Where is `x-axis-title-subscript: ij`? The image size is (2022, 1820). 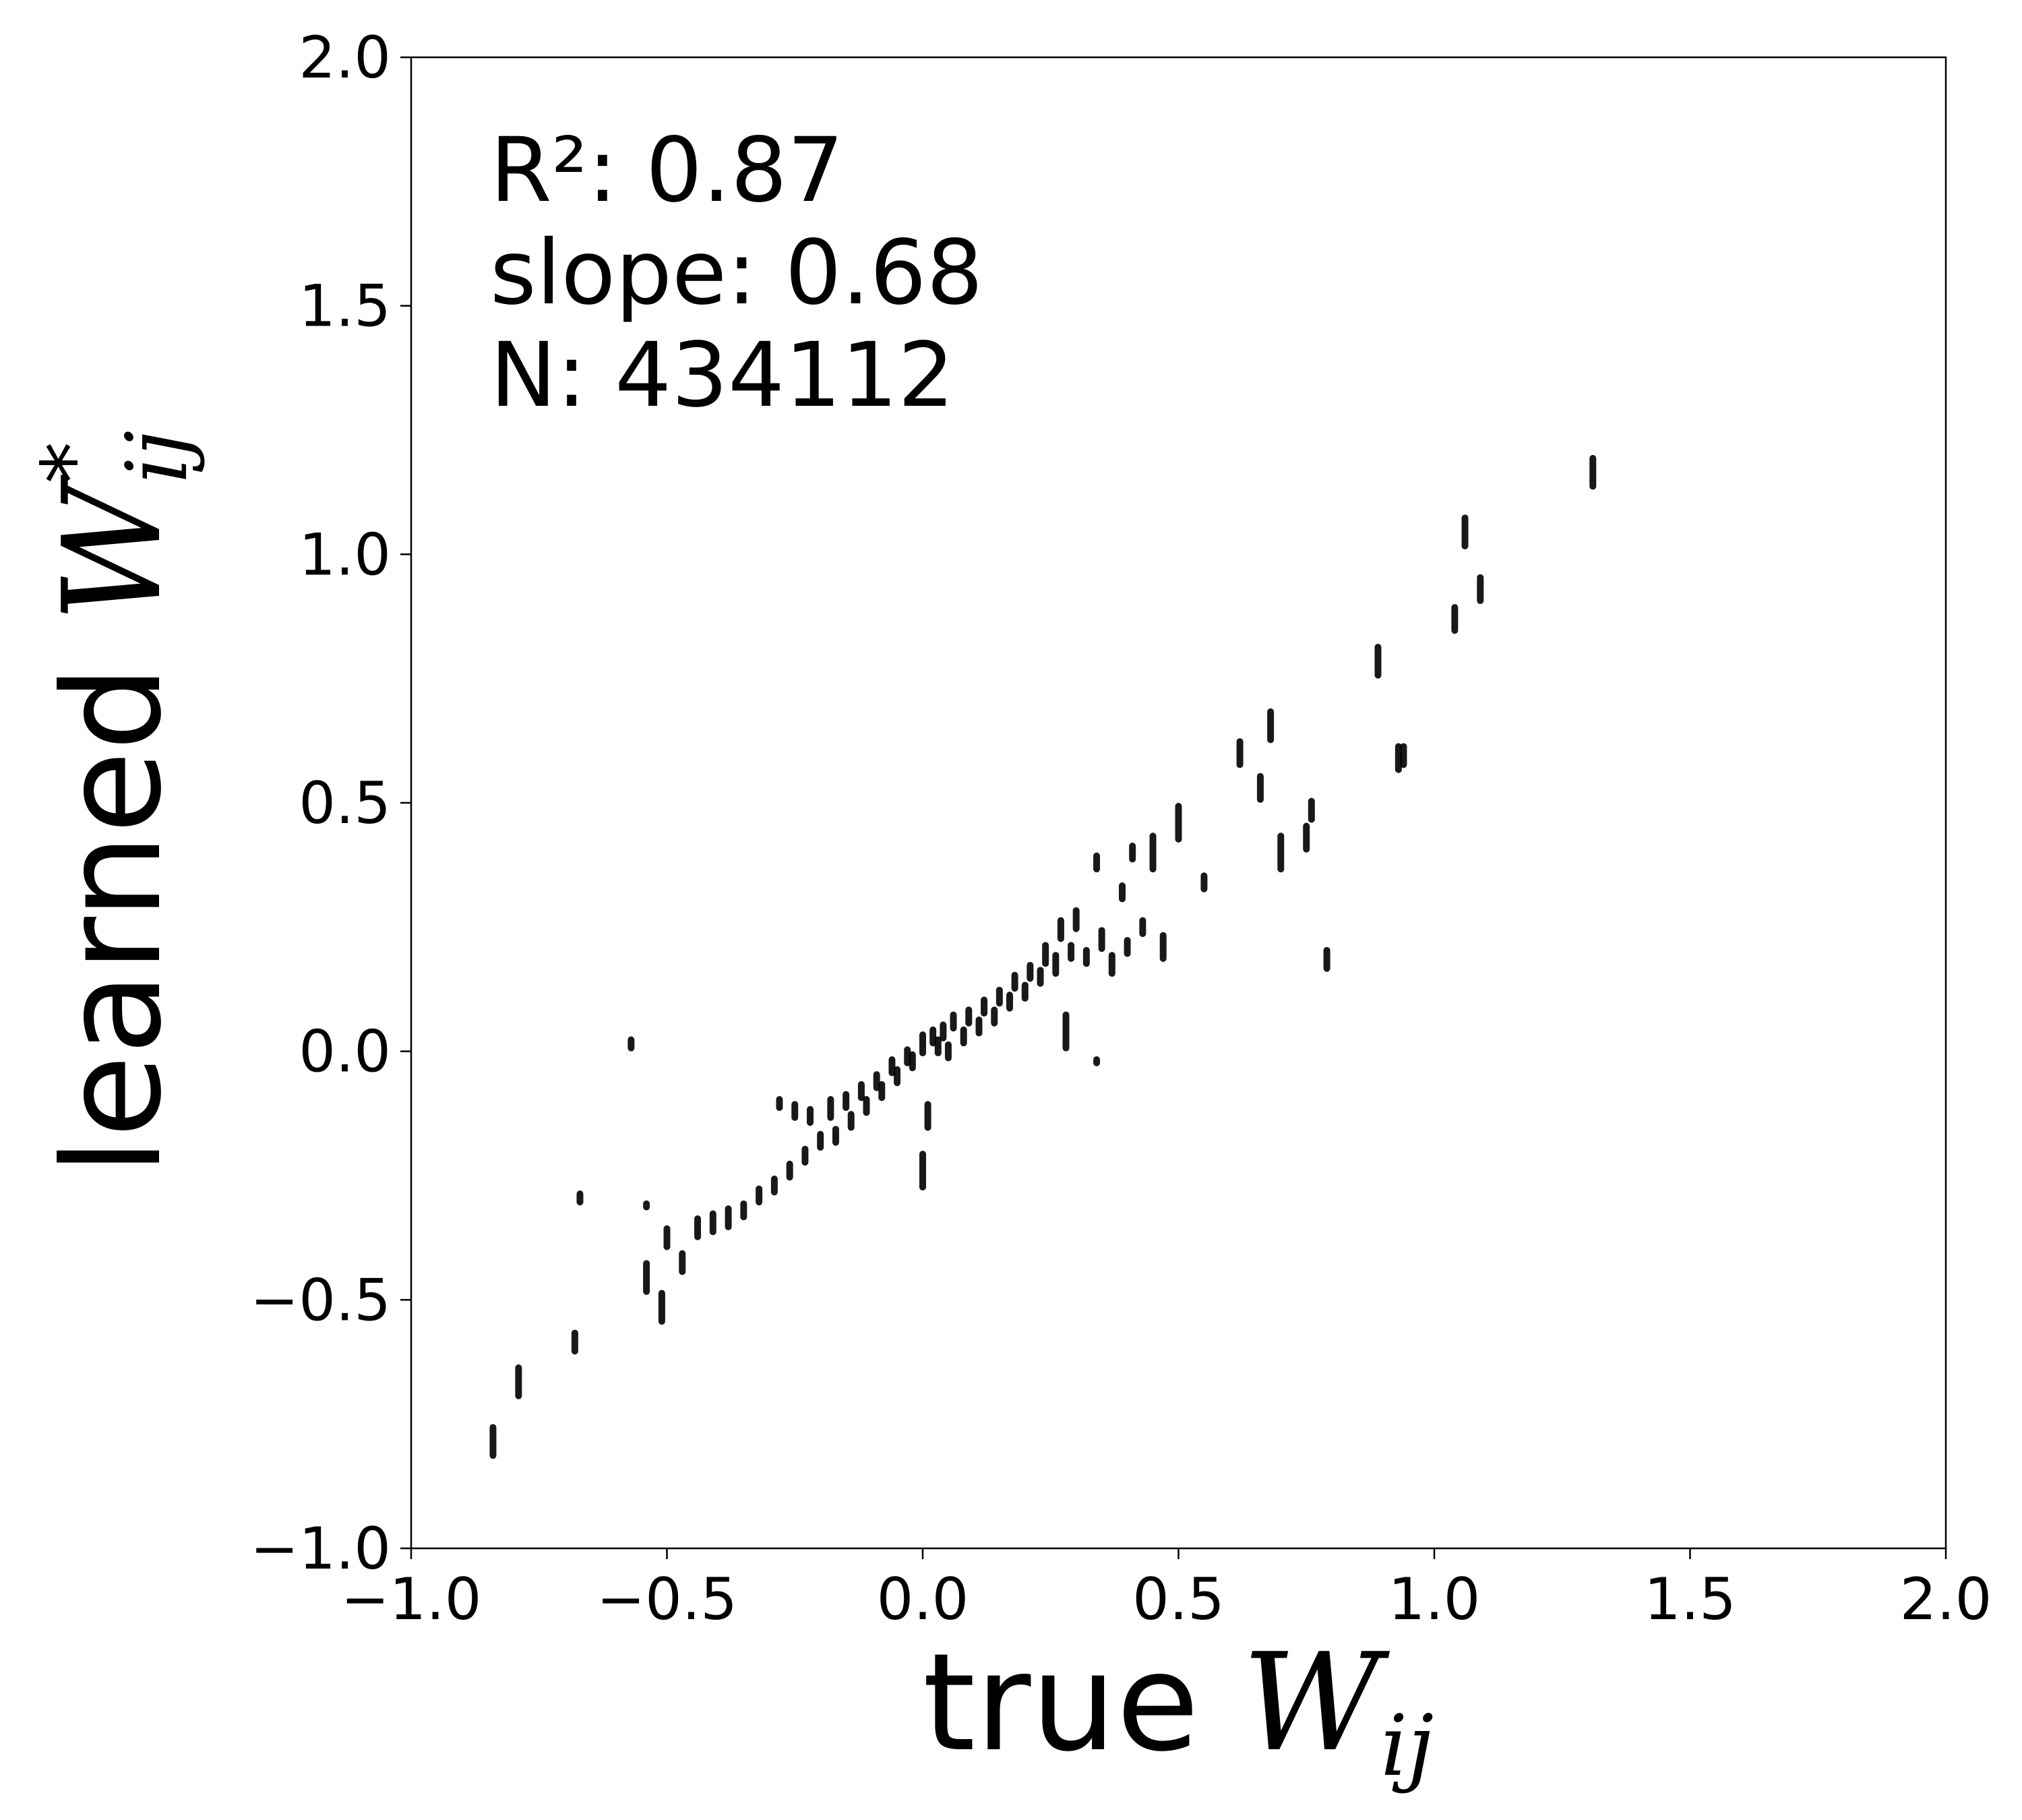
x-axis-title-subscript: ij is located at coordinates (1407, 1746).